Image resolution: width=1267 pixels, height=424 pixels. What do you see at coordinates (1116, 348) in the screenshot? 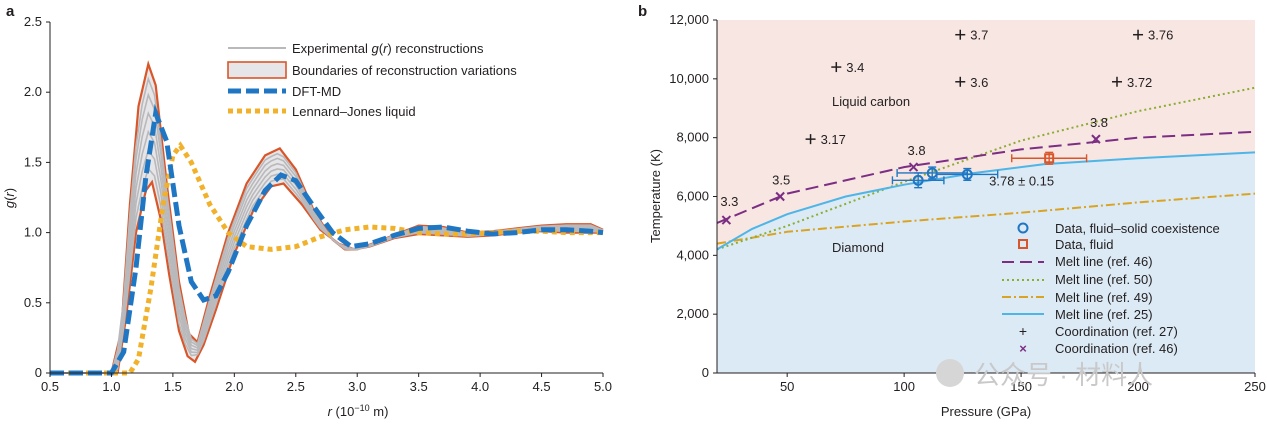
I see `b-legend-coord46-label: Coordination (ref. 46)` at bounding box center [1116, 348].